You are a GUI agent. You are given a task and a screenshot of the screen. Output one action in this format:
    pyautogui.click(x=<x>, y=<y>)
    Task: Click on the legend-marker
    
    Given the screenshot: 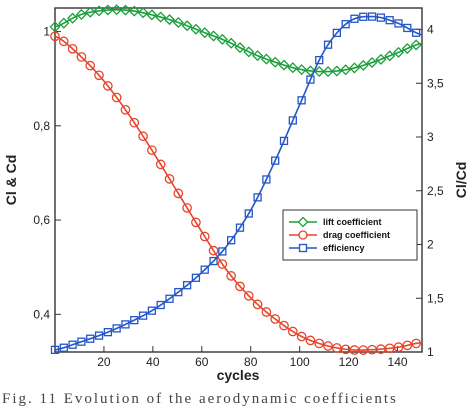 What is the action you would take?
    pyautogui.click(x=303, y=248)
    